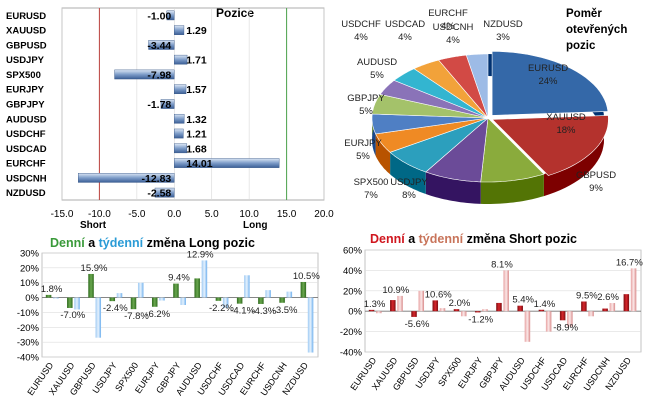 This screenshot has width=647, height=402. Describe the element at coordinates (221, 308) in the screenshot. I see `long-value-label: -2.2%` at that location.